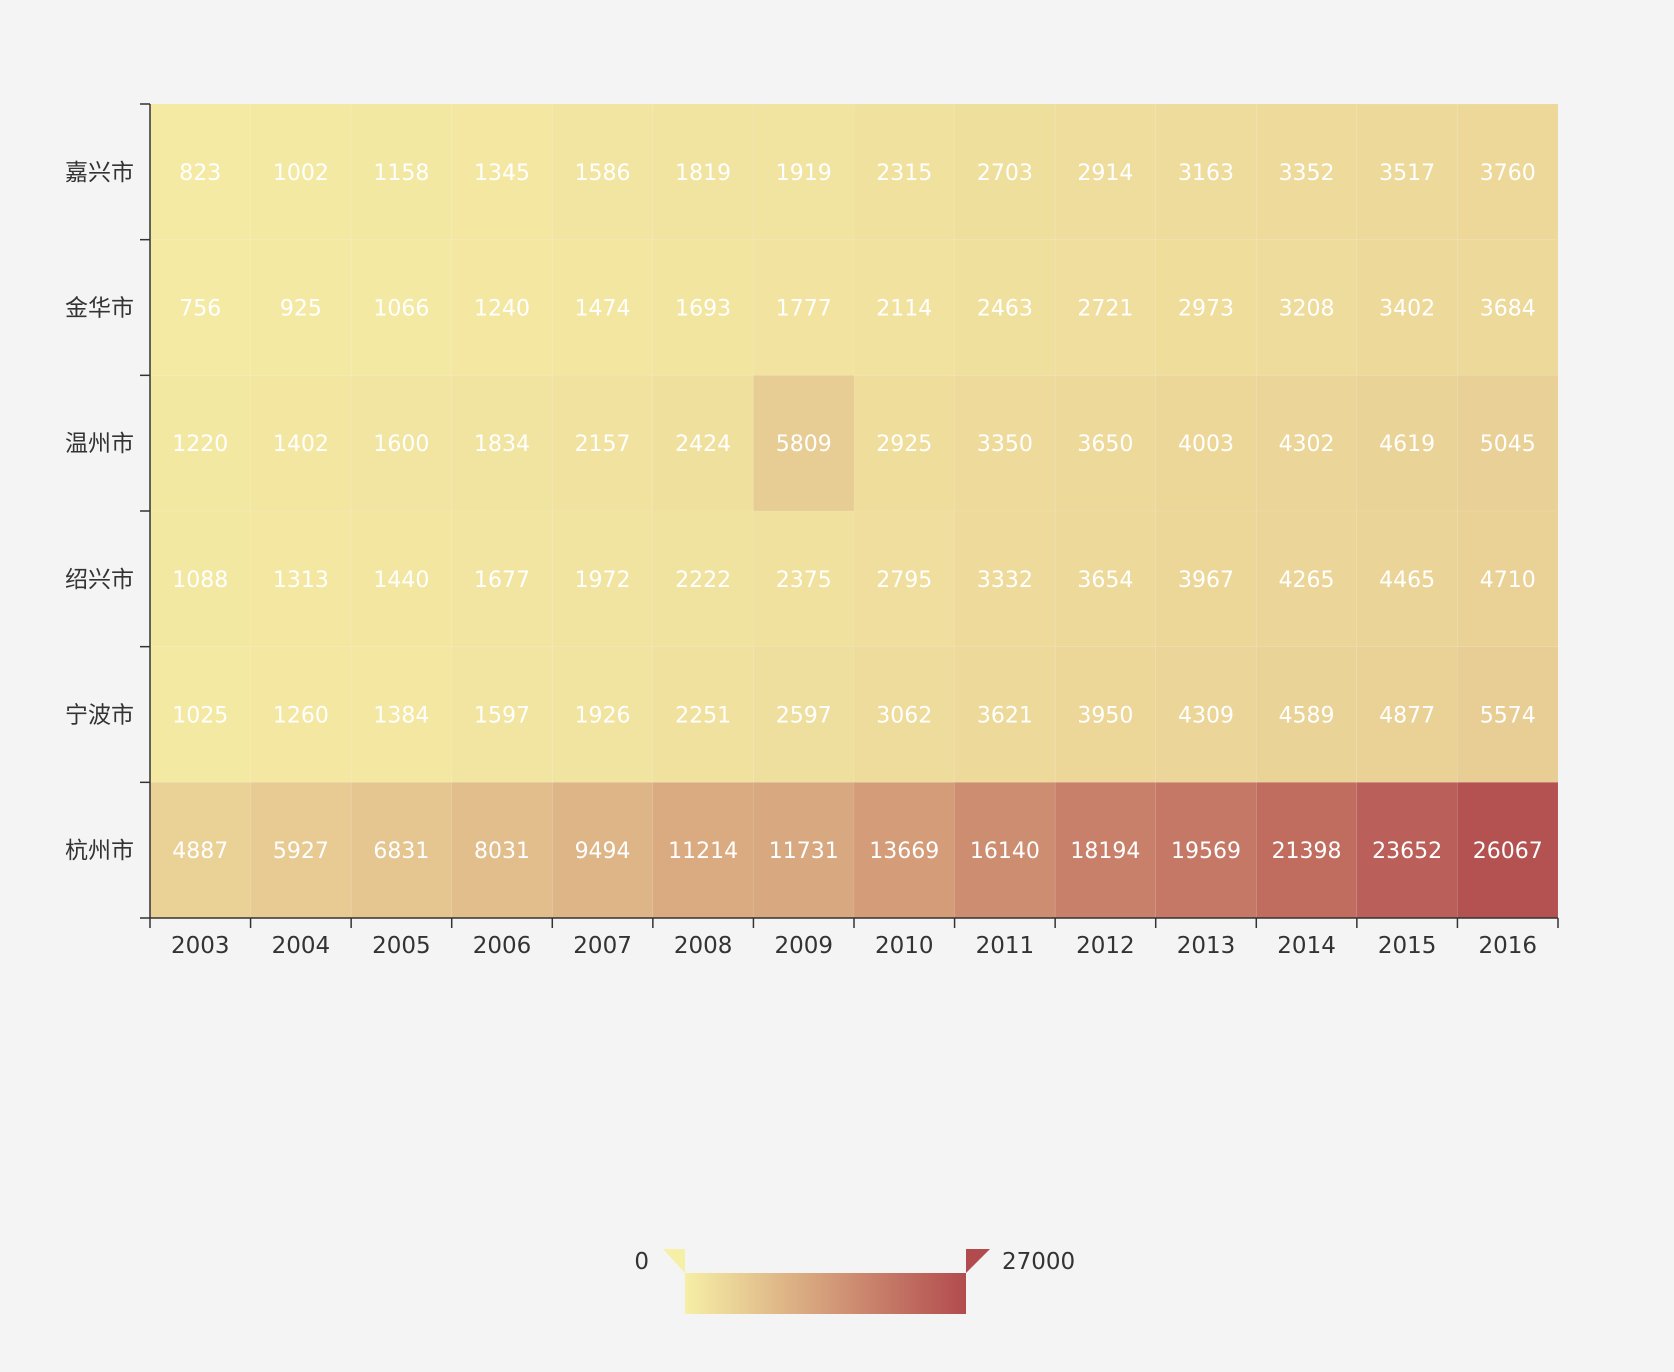 The image size is (1674, 1372). I want to click on cell-value-label: 2795, so click(904, 580).